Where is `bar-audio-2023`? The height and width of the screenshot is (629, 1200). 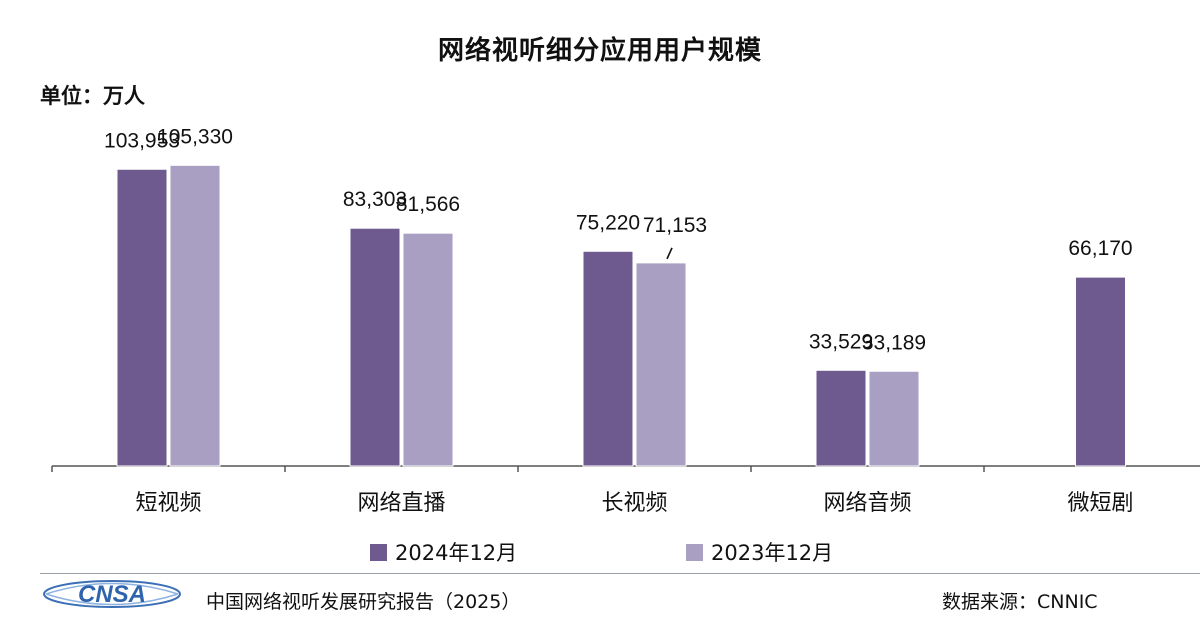
bar-audio-2023 is located at coordinates (894, 418).